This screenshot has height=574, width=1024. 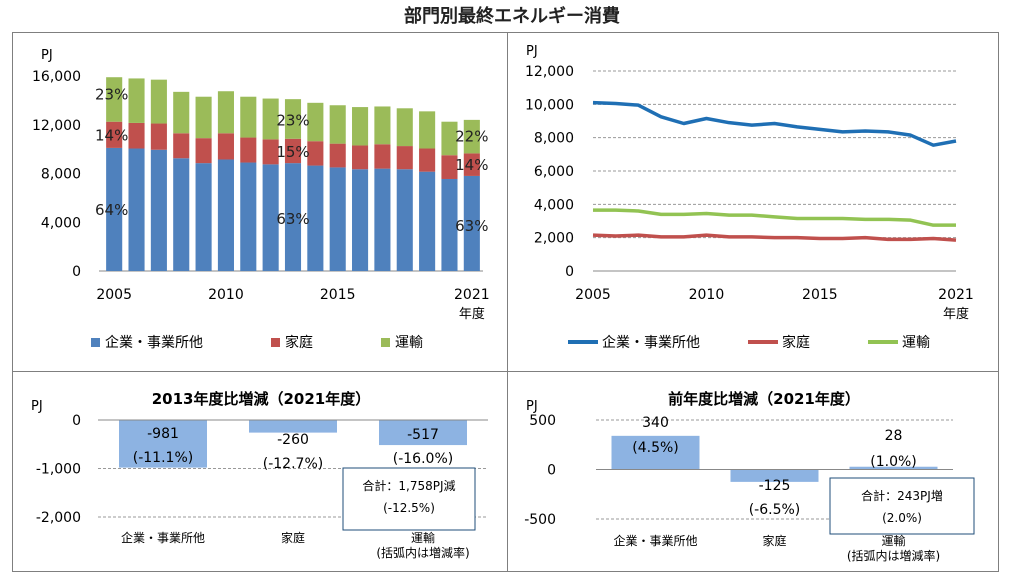 I want to click on share-label: 23%, so click(x=111, y=94).